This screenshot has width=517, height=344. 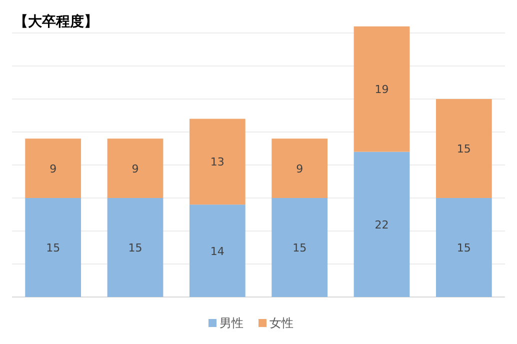 I want to click on legend-label: 男性, so click(x=232, y=323).